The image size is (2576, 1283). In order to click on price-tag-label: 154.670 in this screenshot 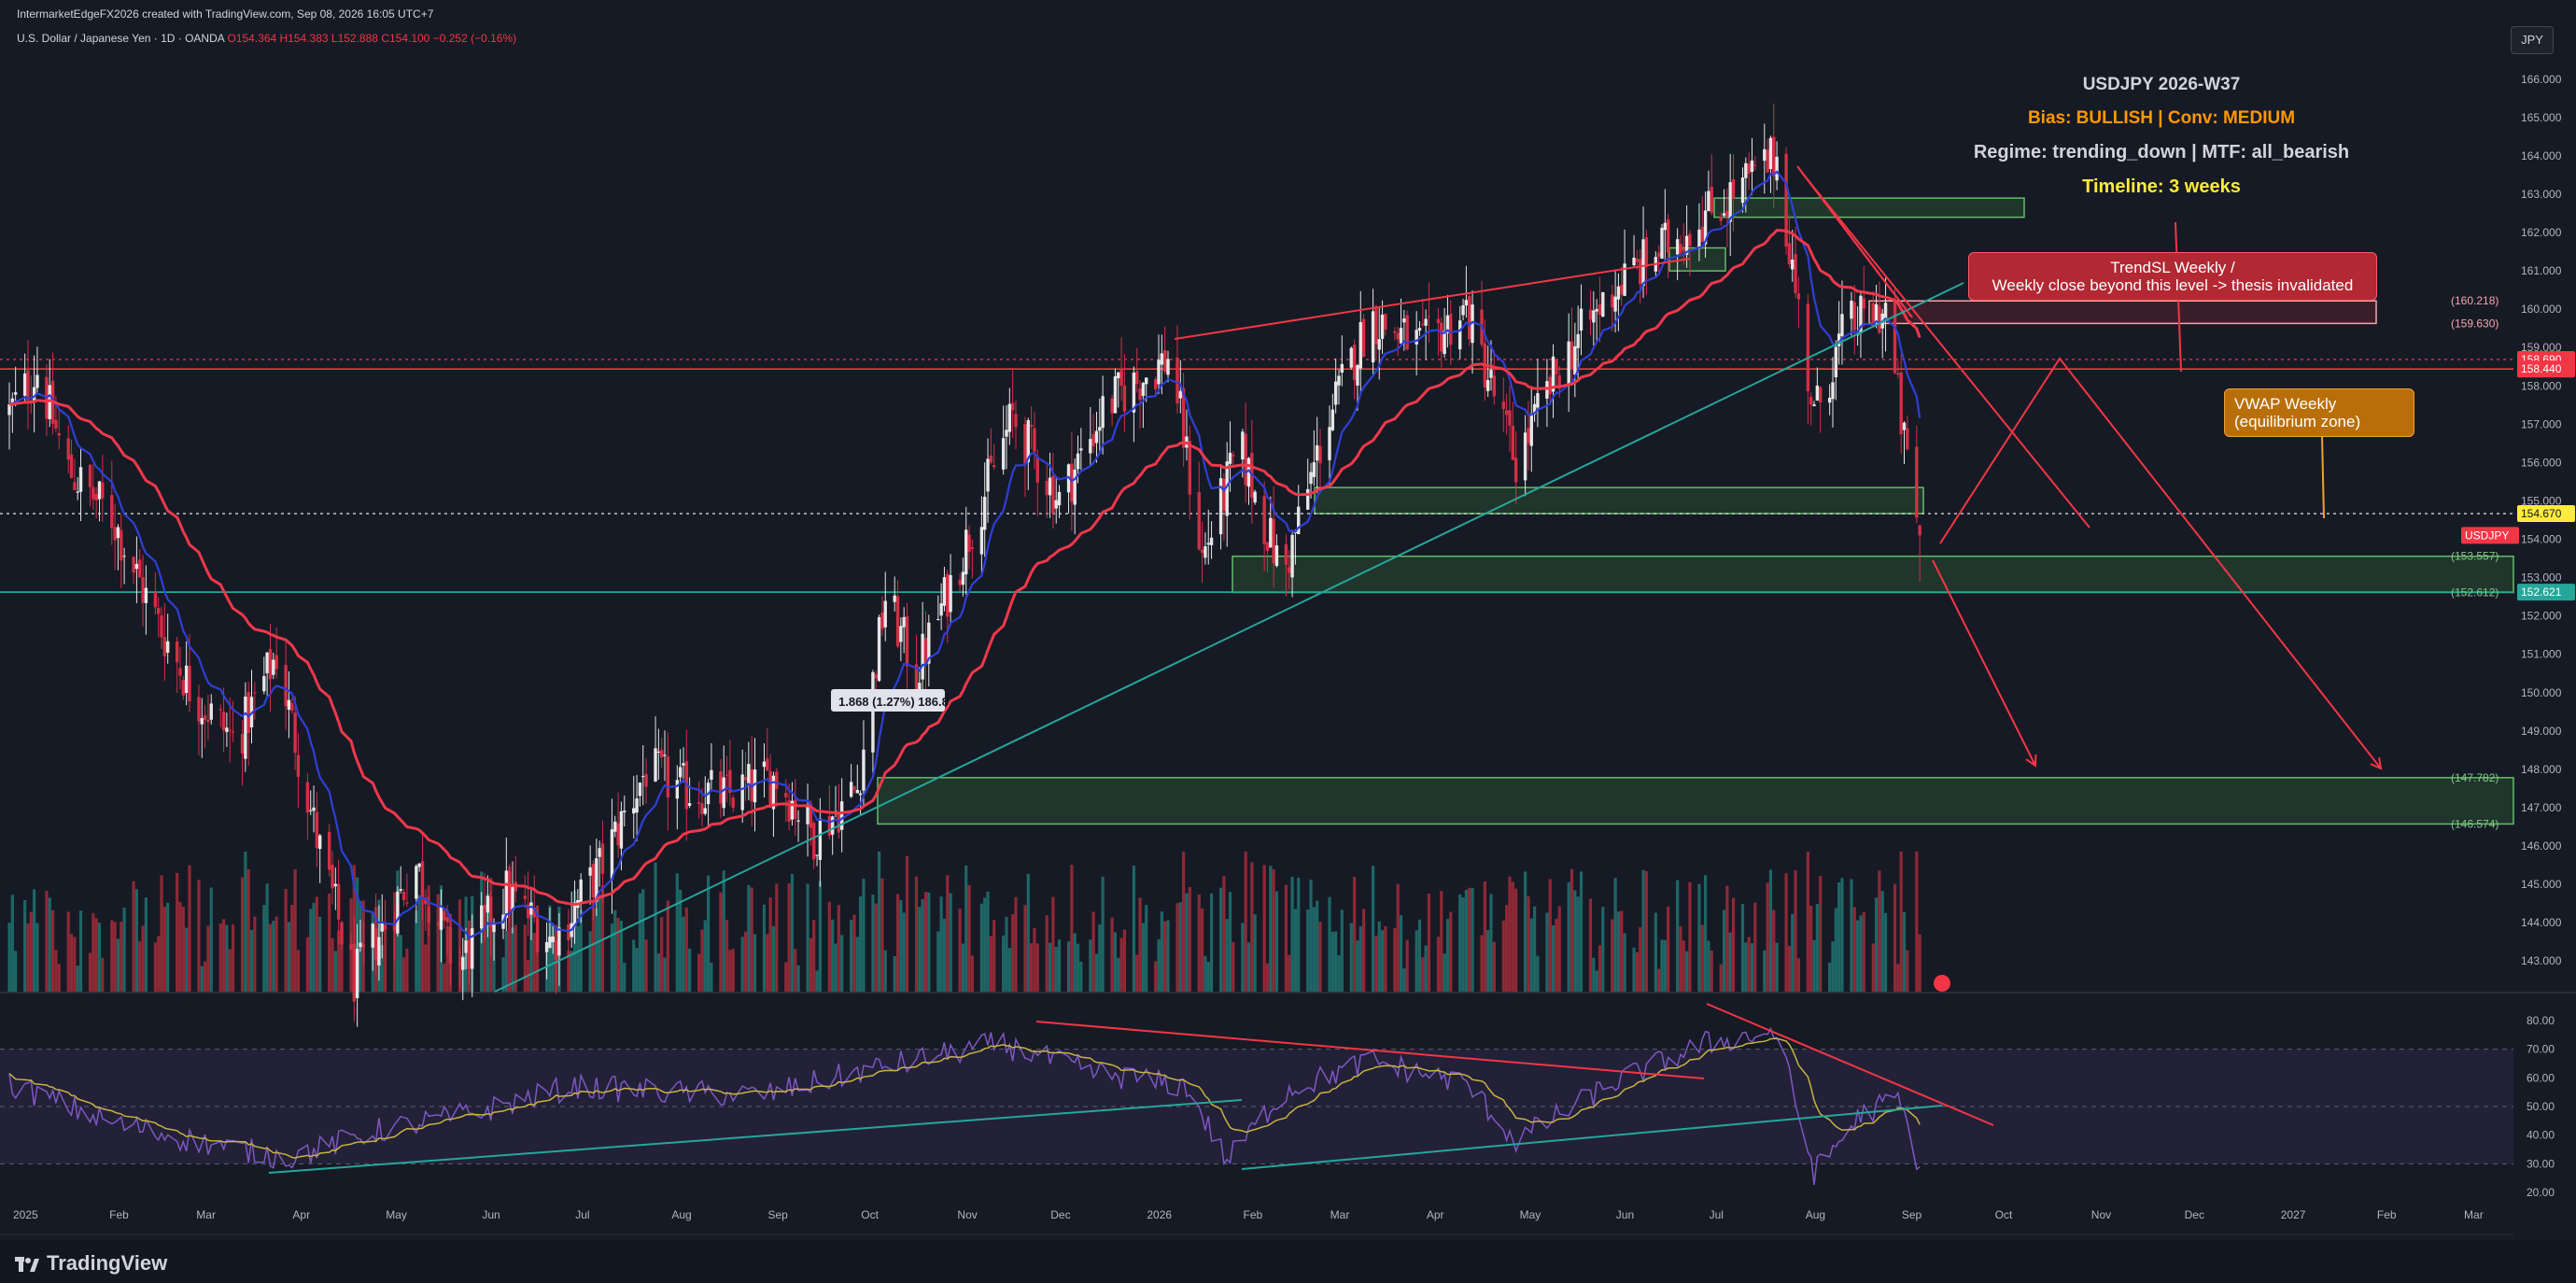, I will do `click(2541, 514)`.